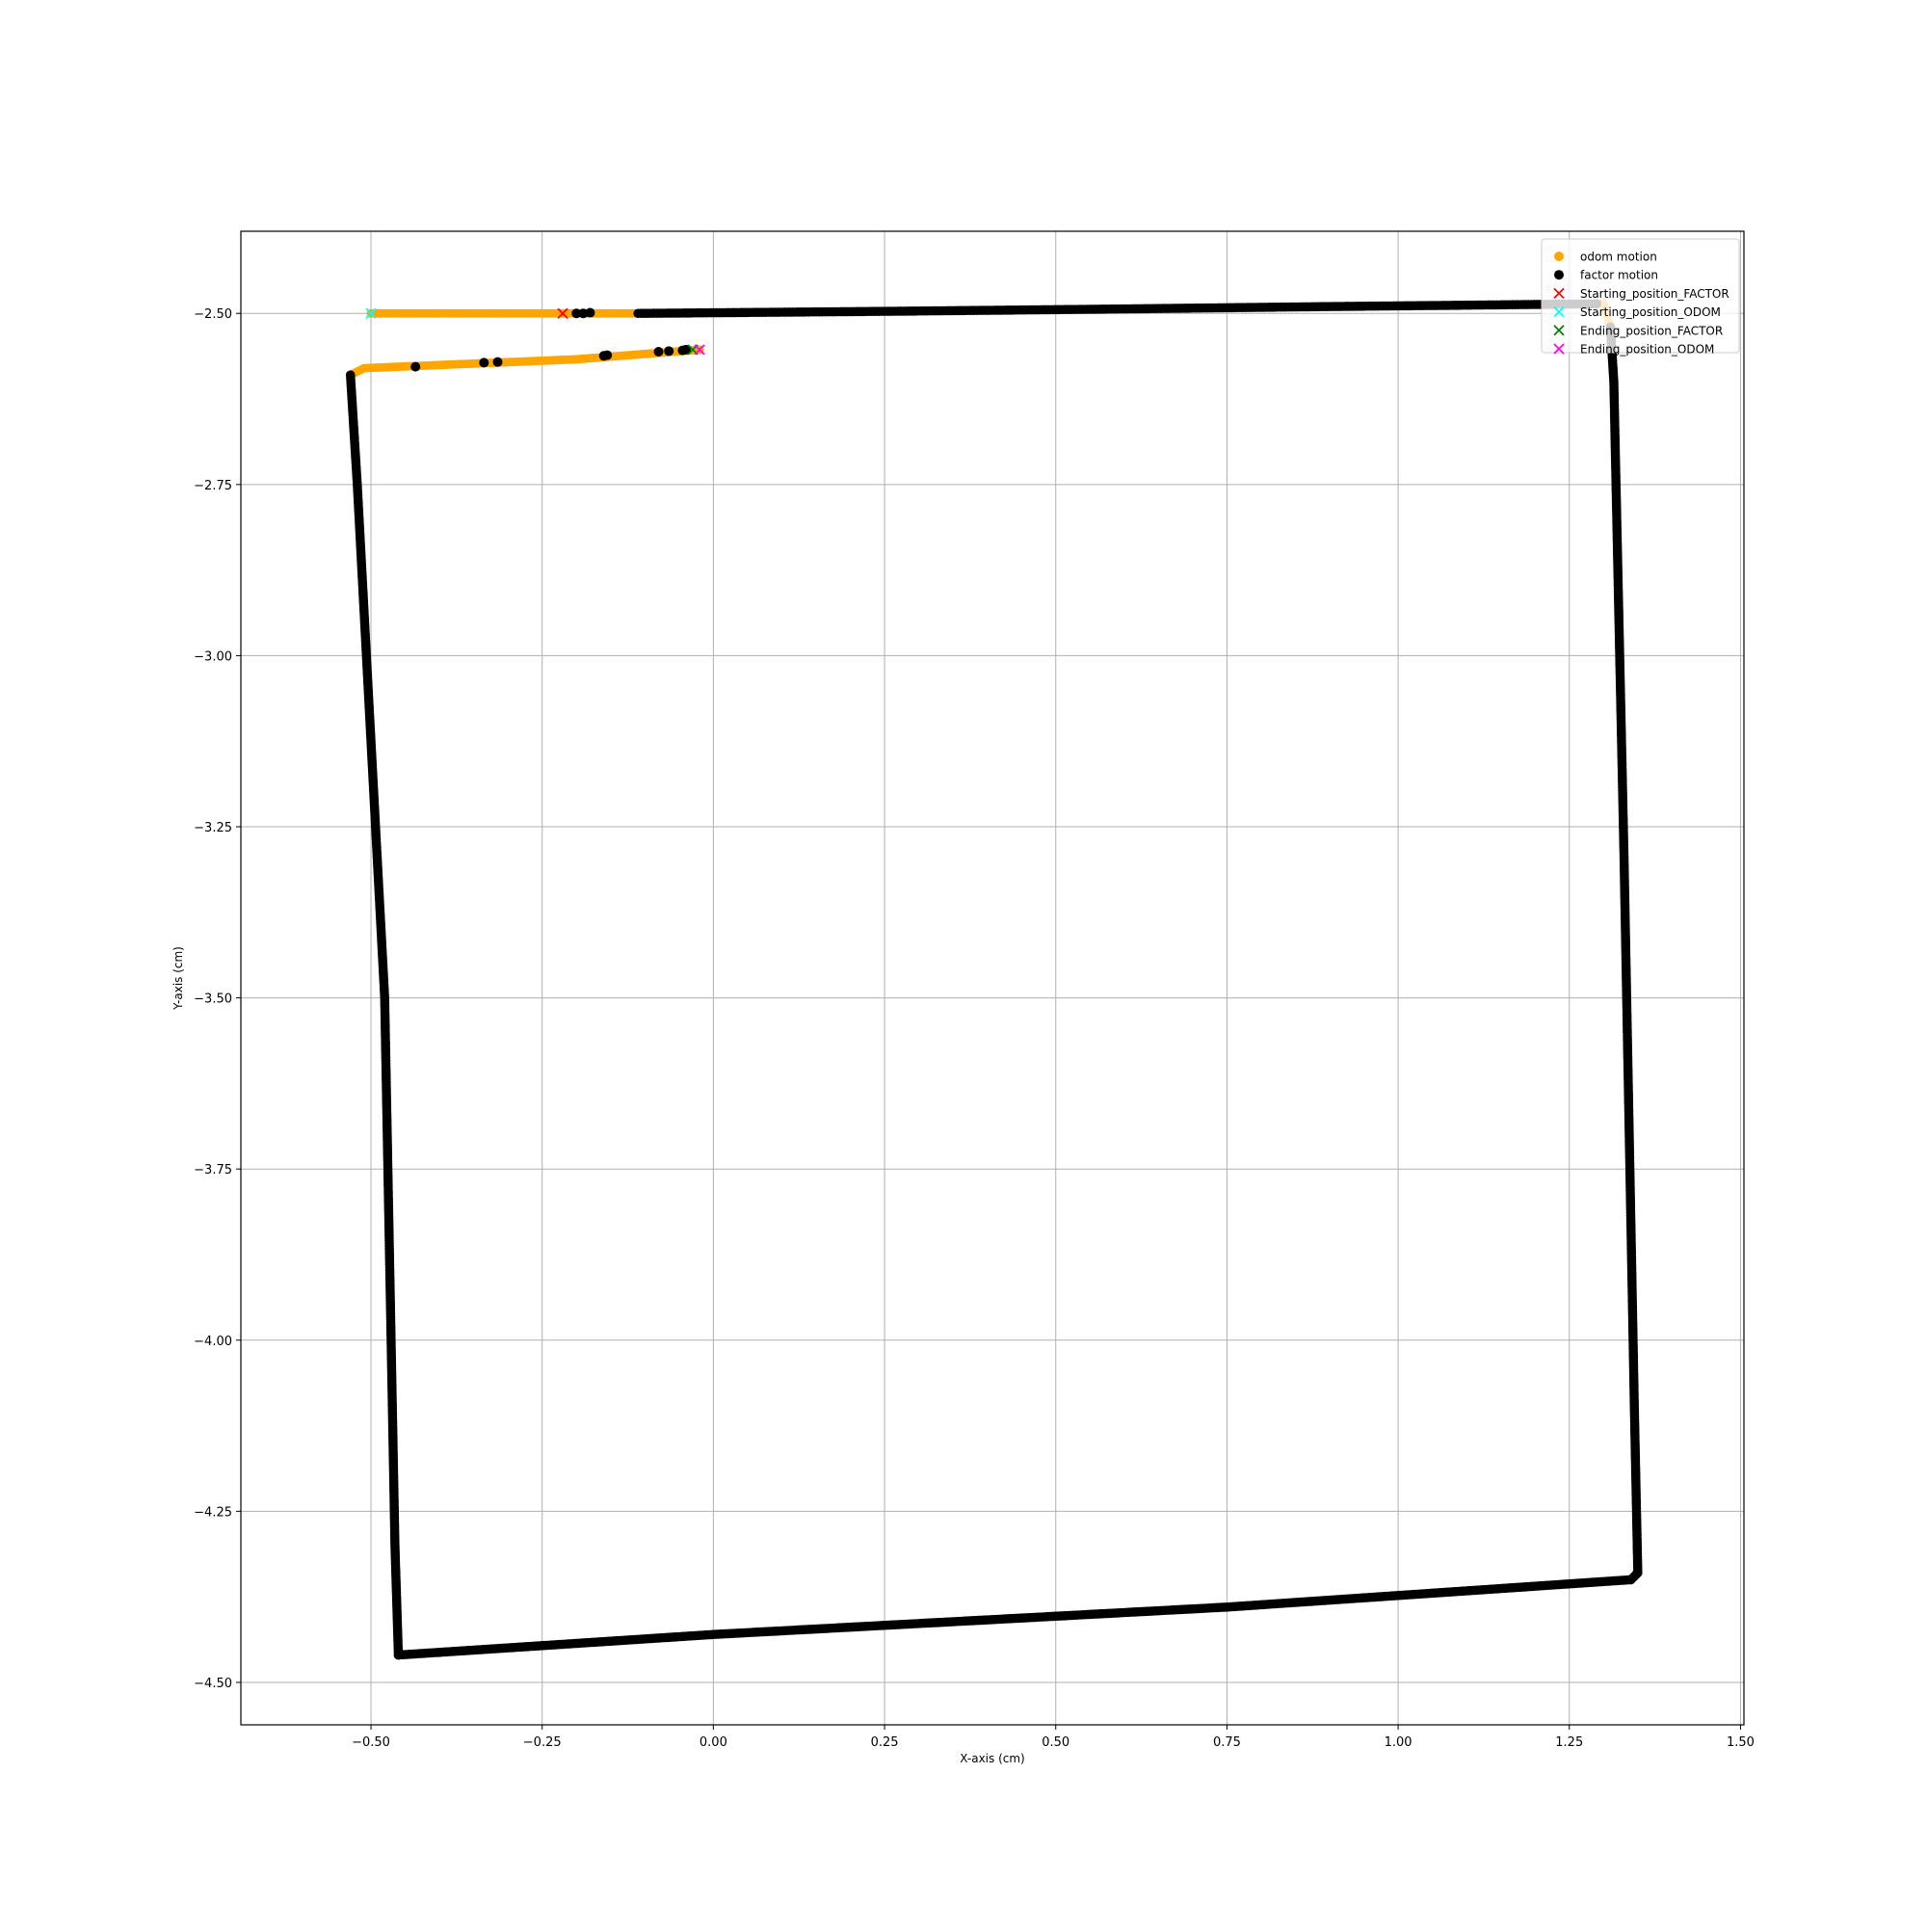 This screenshot has height=1932, width=1927. What do you see at coordinates (213, 1170) in the screenshot?
I see `y-tick-label: −3.75` at bounding box center [213, 1170].